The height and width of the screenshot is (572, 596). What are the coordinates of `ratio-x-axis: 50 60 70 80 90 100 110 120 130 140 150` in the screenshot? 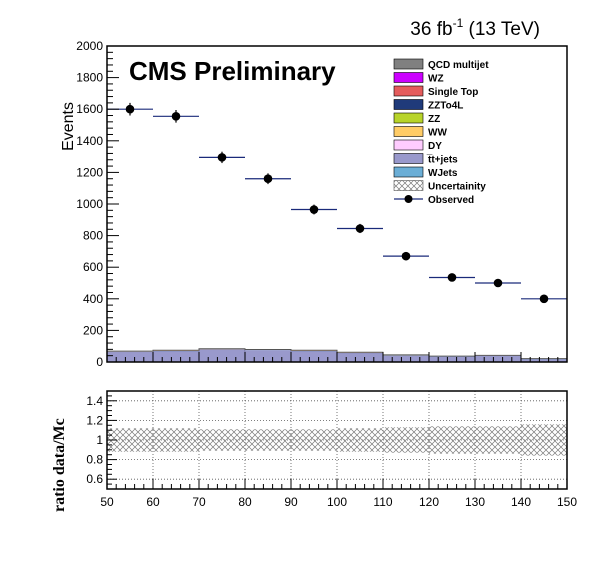 It's located at (338, 494).